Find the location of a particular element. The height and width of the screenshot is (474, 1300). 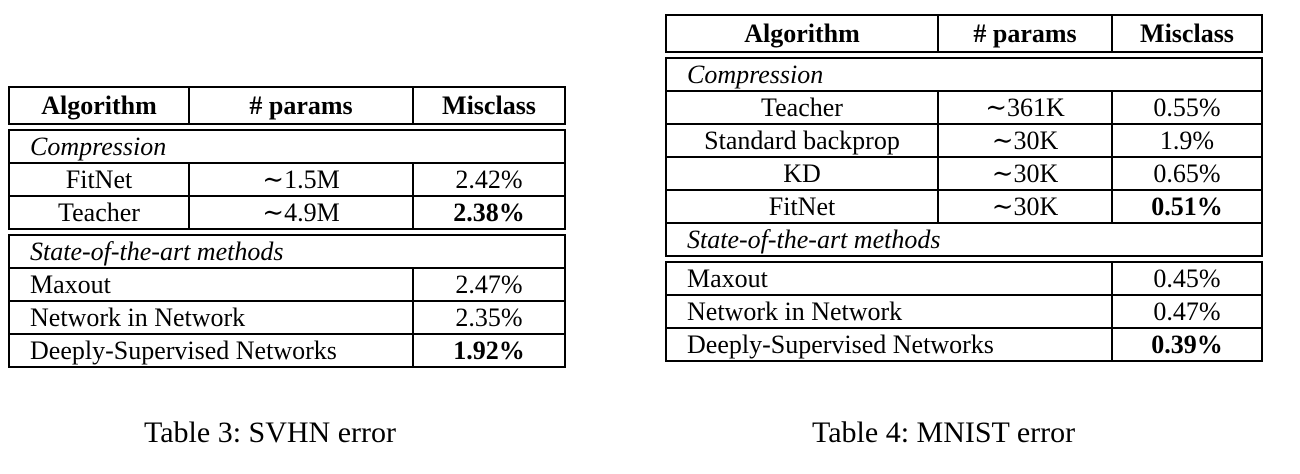

cell-misclass: 2.35% is located at coordinates (489, 317).